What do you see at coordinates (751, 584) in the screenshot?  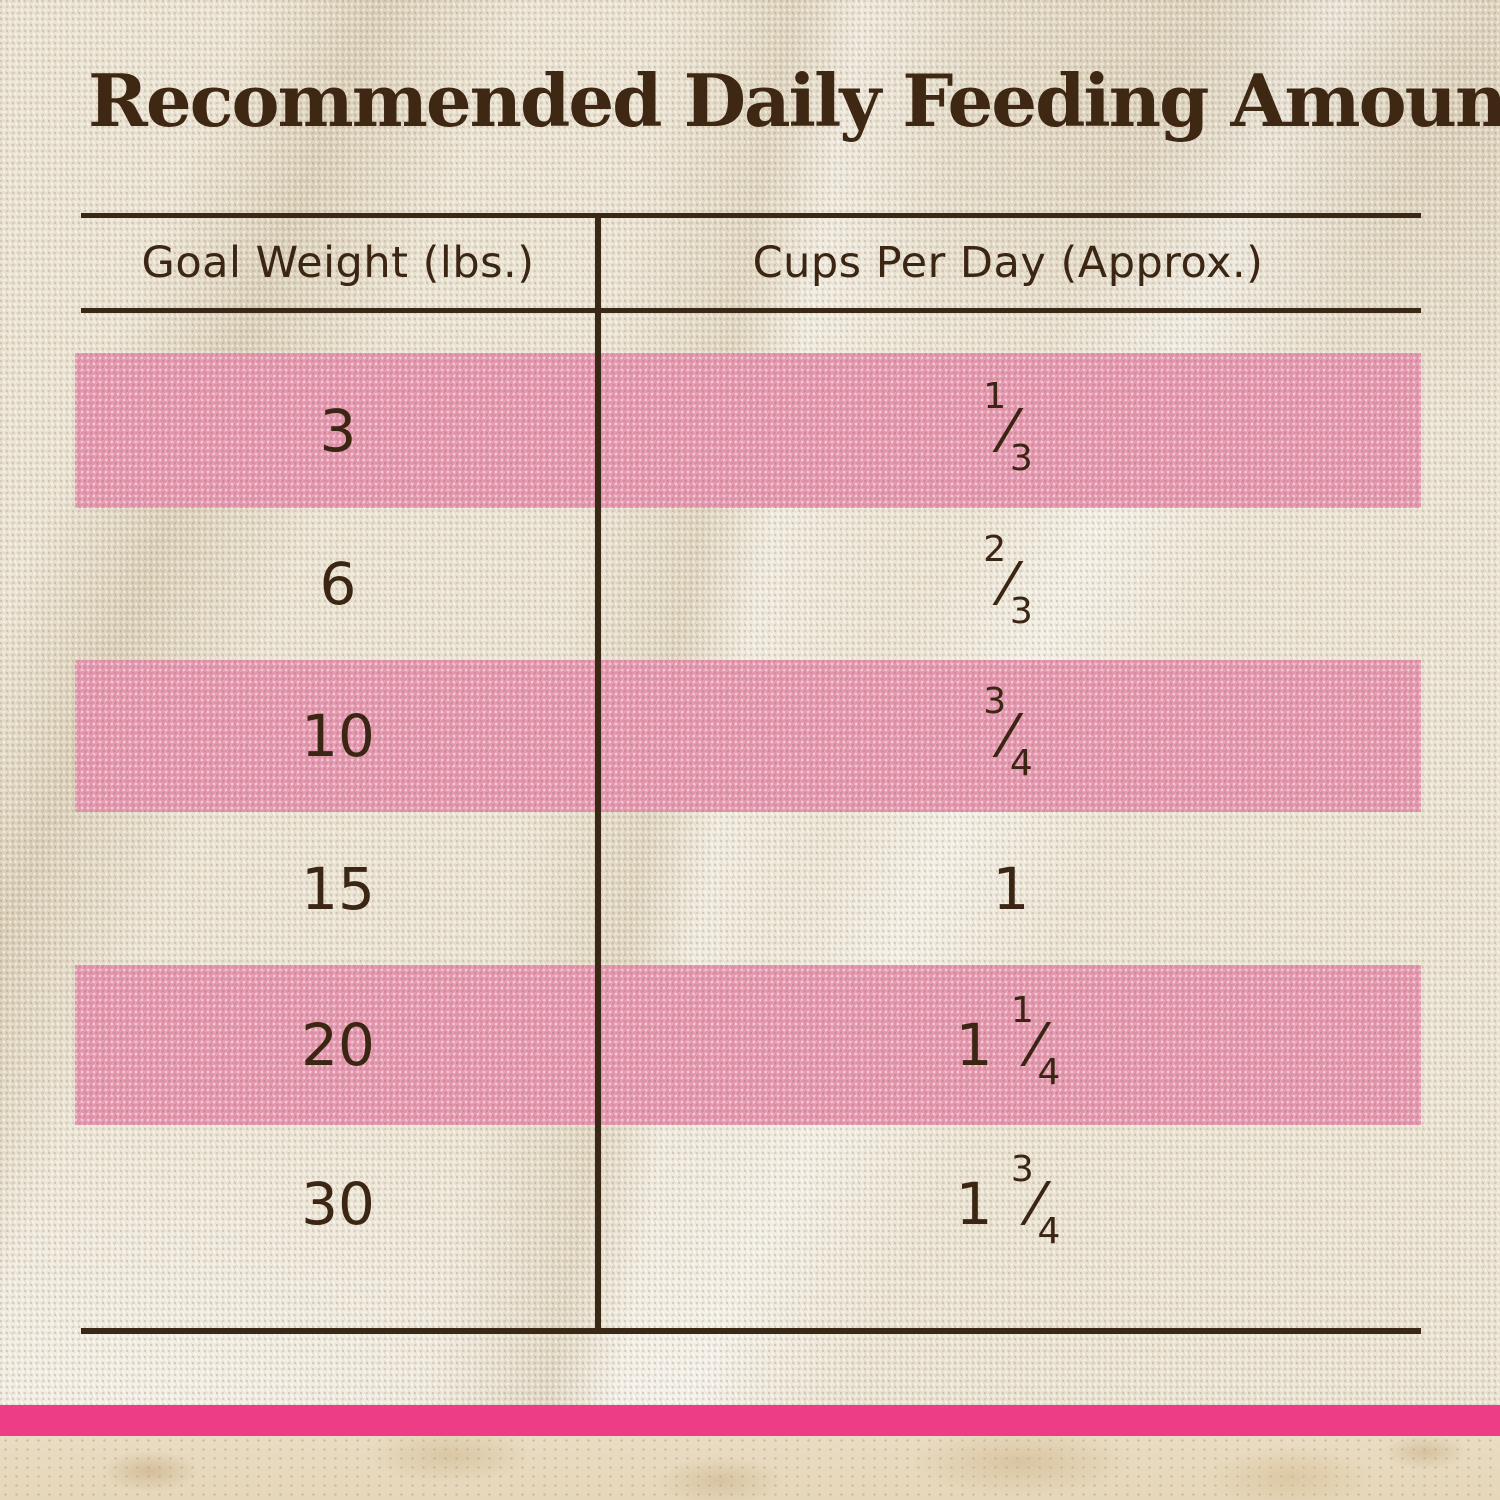 I see `table-row: 6 2⁄3` at bounding box center [751, 584].